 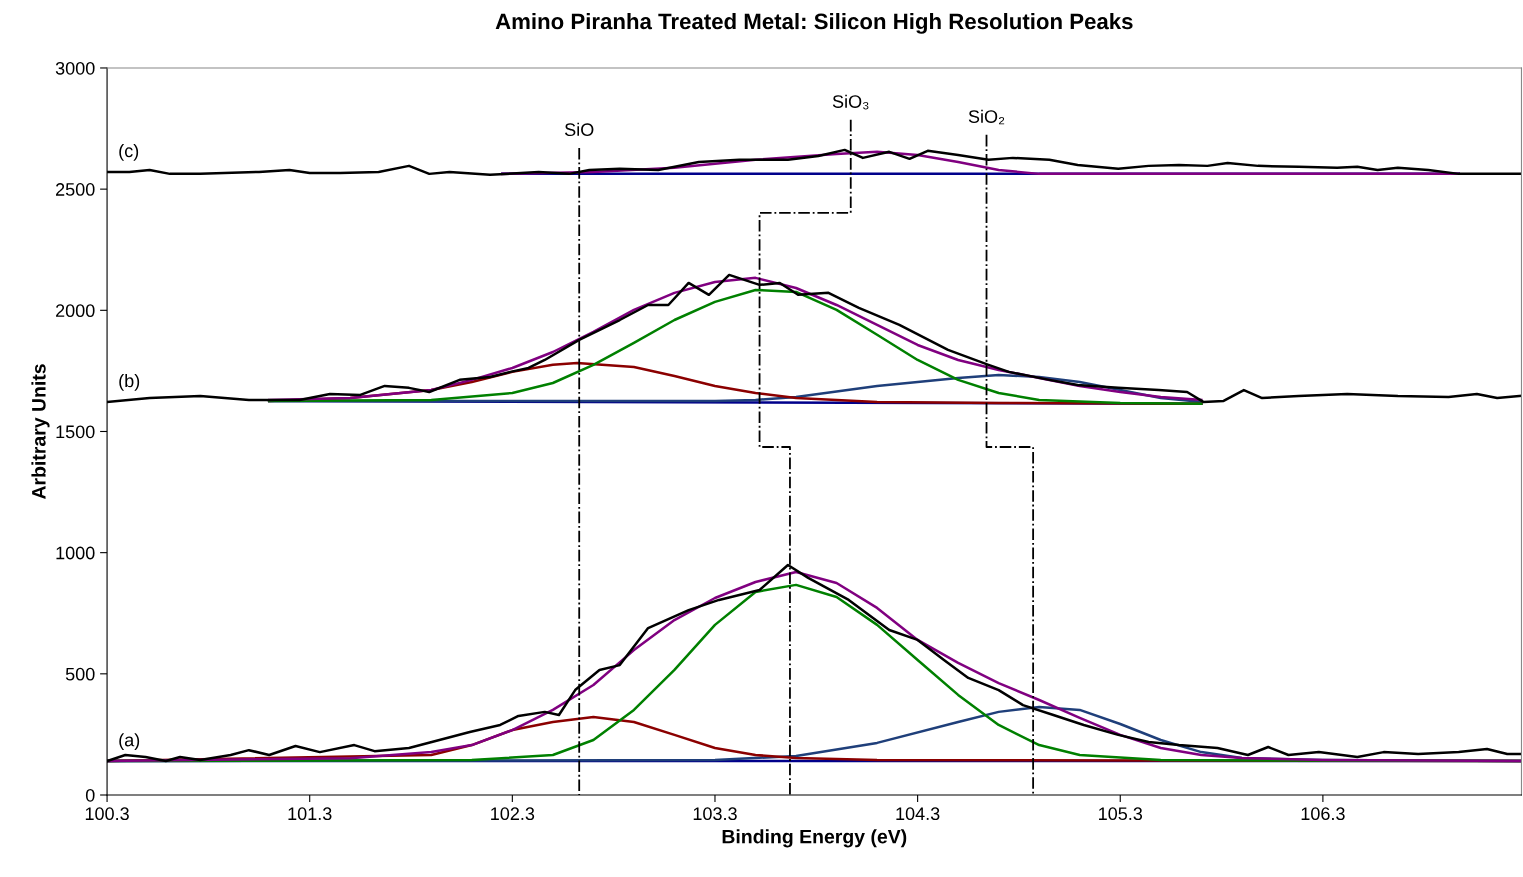 What do you see at coordinates (715, 814) in the screenshot?
I see `x-tick-label: 103.3` at bounding box center [715, 814].